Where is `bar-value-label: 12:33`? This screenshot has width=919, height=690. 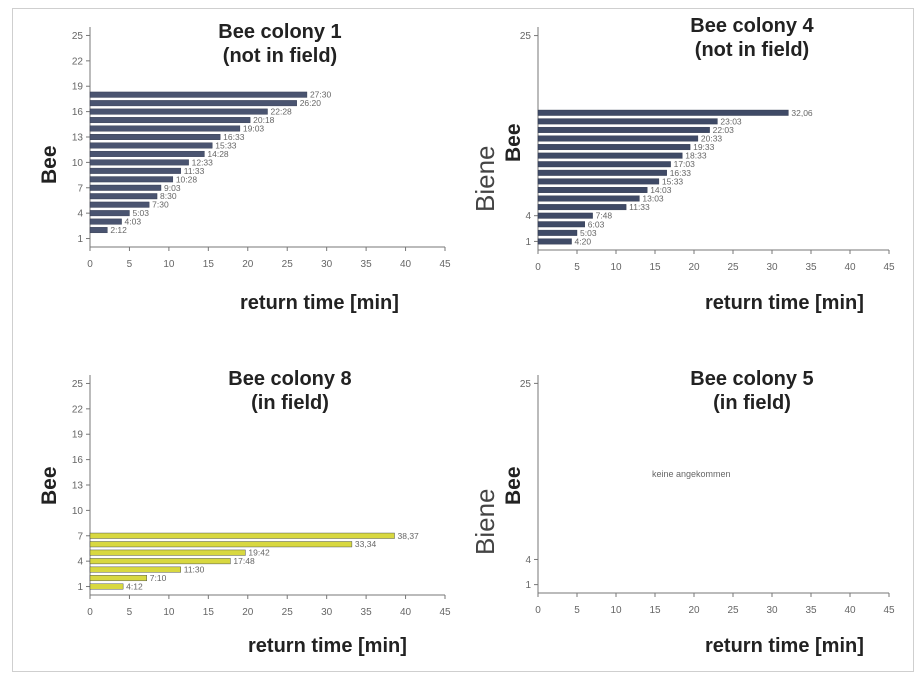
bar-value-label: 12:33 is located at coordinates (203, 162).